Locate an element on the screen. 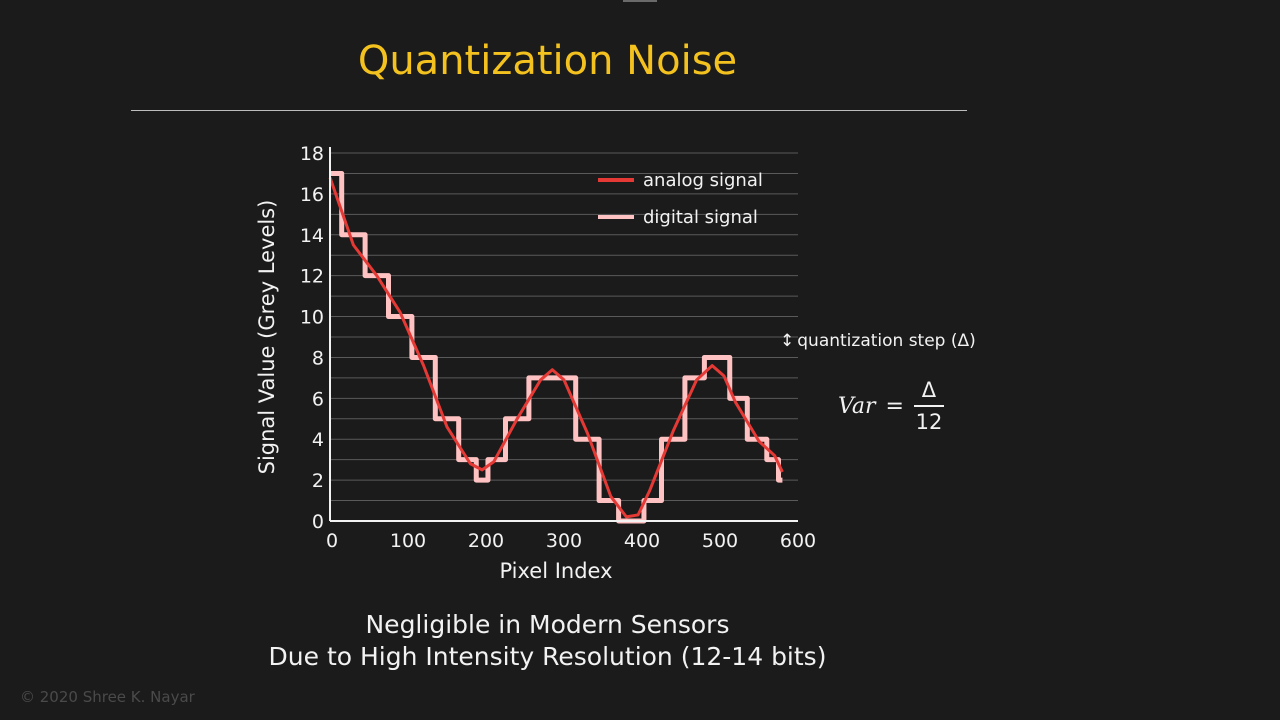 Image resolution: width=1280 pixels, height=720 pixels. formula-var: Var is located at coordinates (857, 406).